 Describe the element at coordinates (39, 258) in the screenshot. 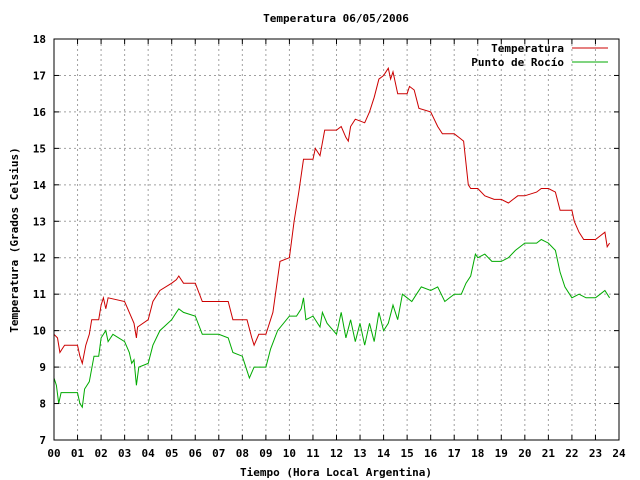

I see `y-tick-label: 12` at that location.